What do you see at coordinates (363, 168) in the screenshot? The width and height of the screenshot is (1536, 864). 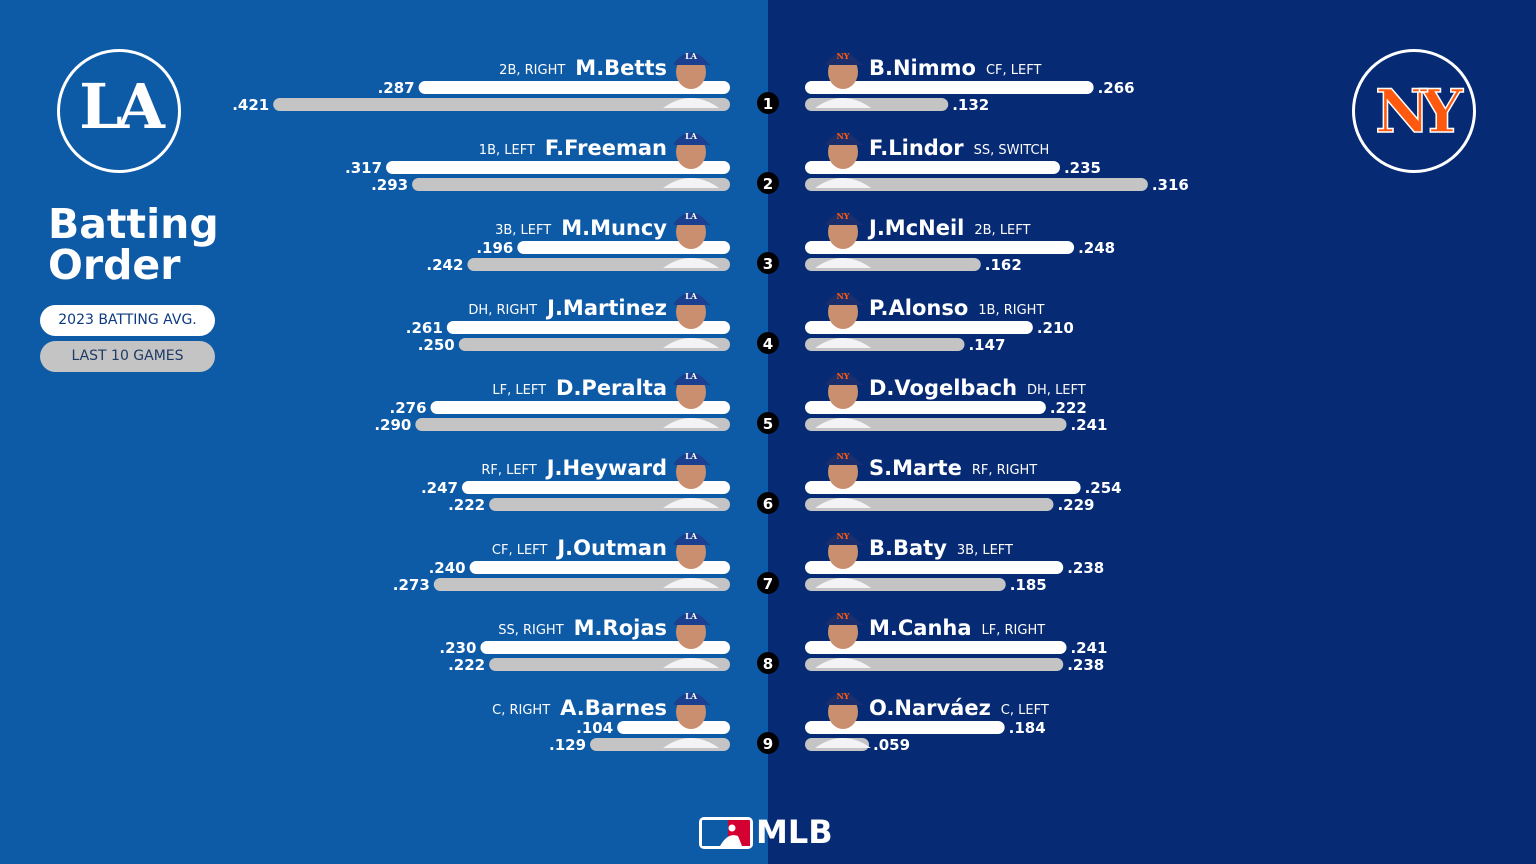 I see `left-season-label-2: .317` at bounding box center [363, 168].